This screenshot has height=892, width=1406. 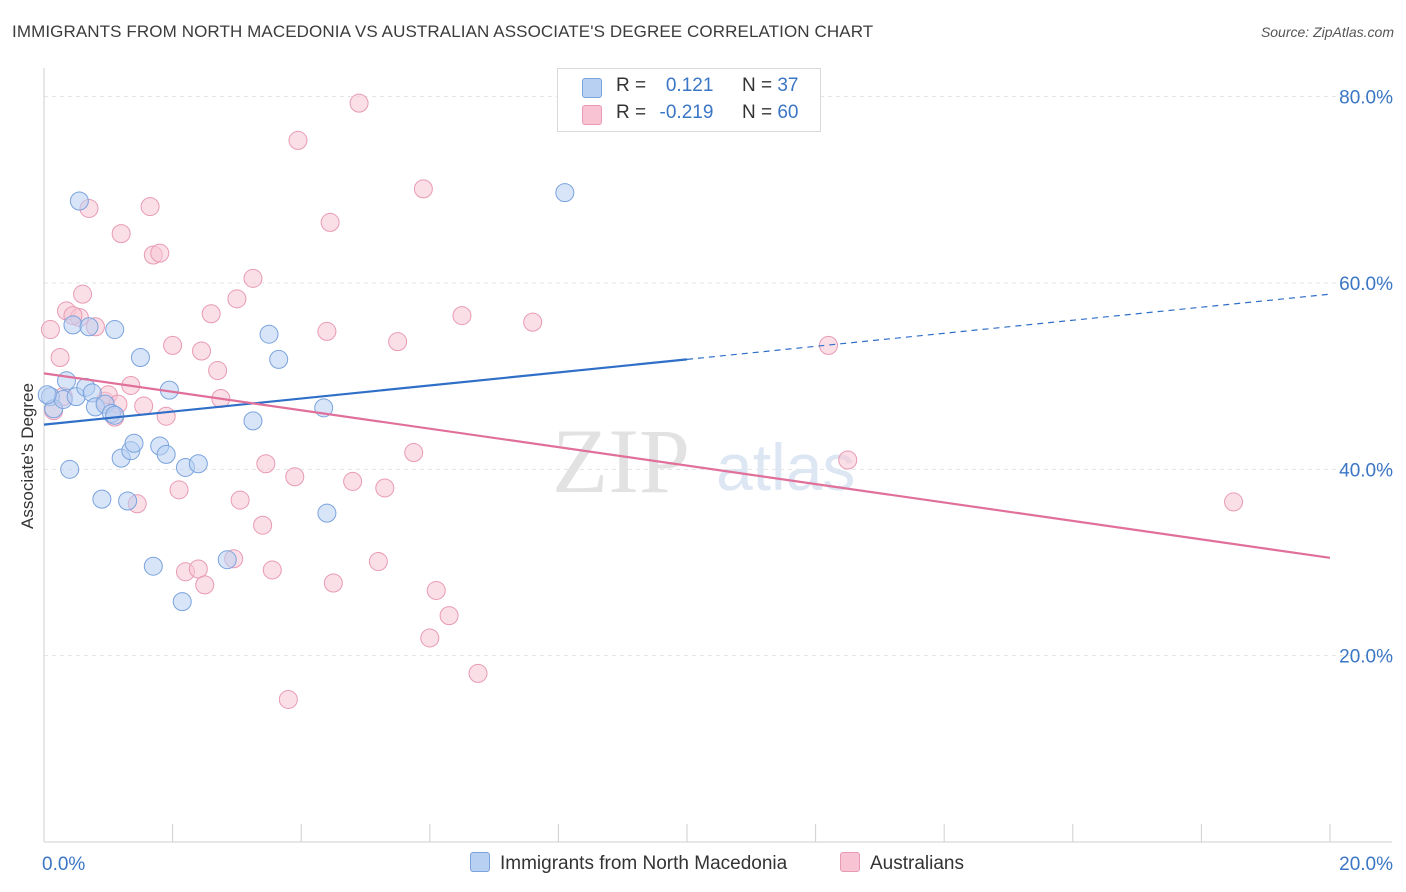 I want to click on y-tick-label: 80.0%, so click(x=1366, y=98).